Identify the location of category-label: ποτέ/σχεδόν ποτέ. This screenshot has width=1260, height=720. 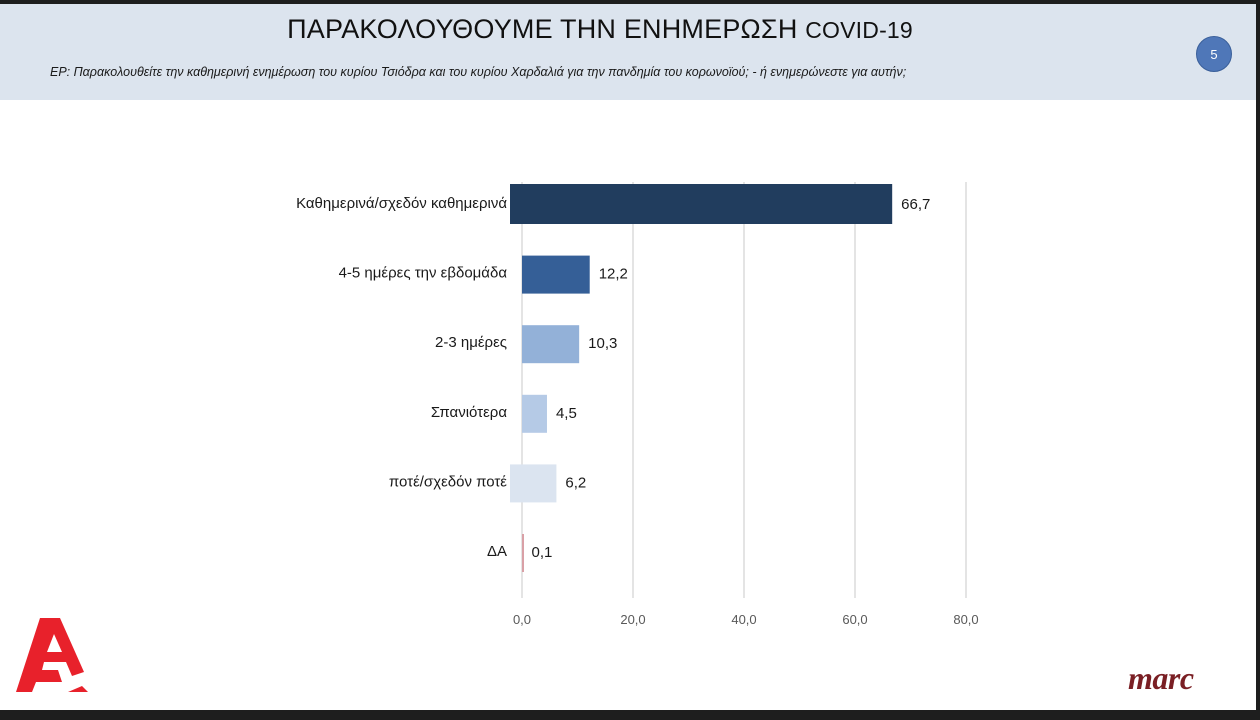
(448, 481).